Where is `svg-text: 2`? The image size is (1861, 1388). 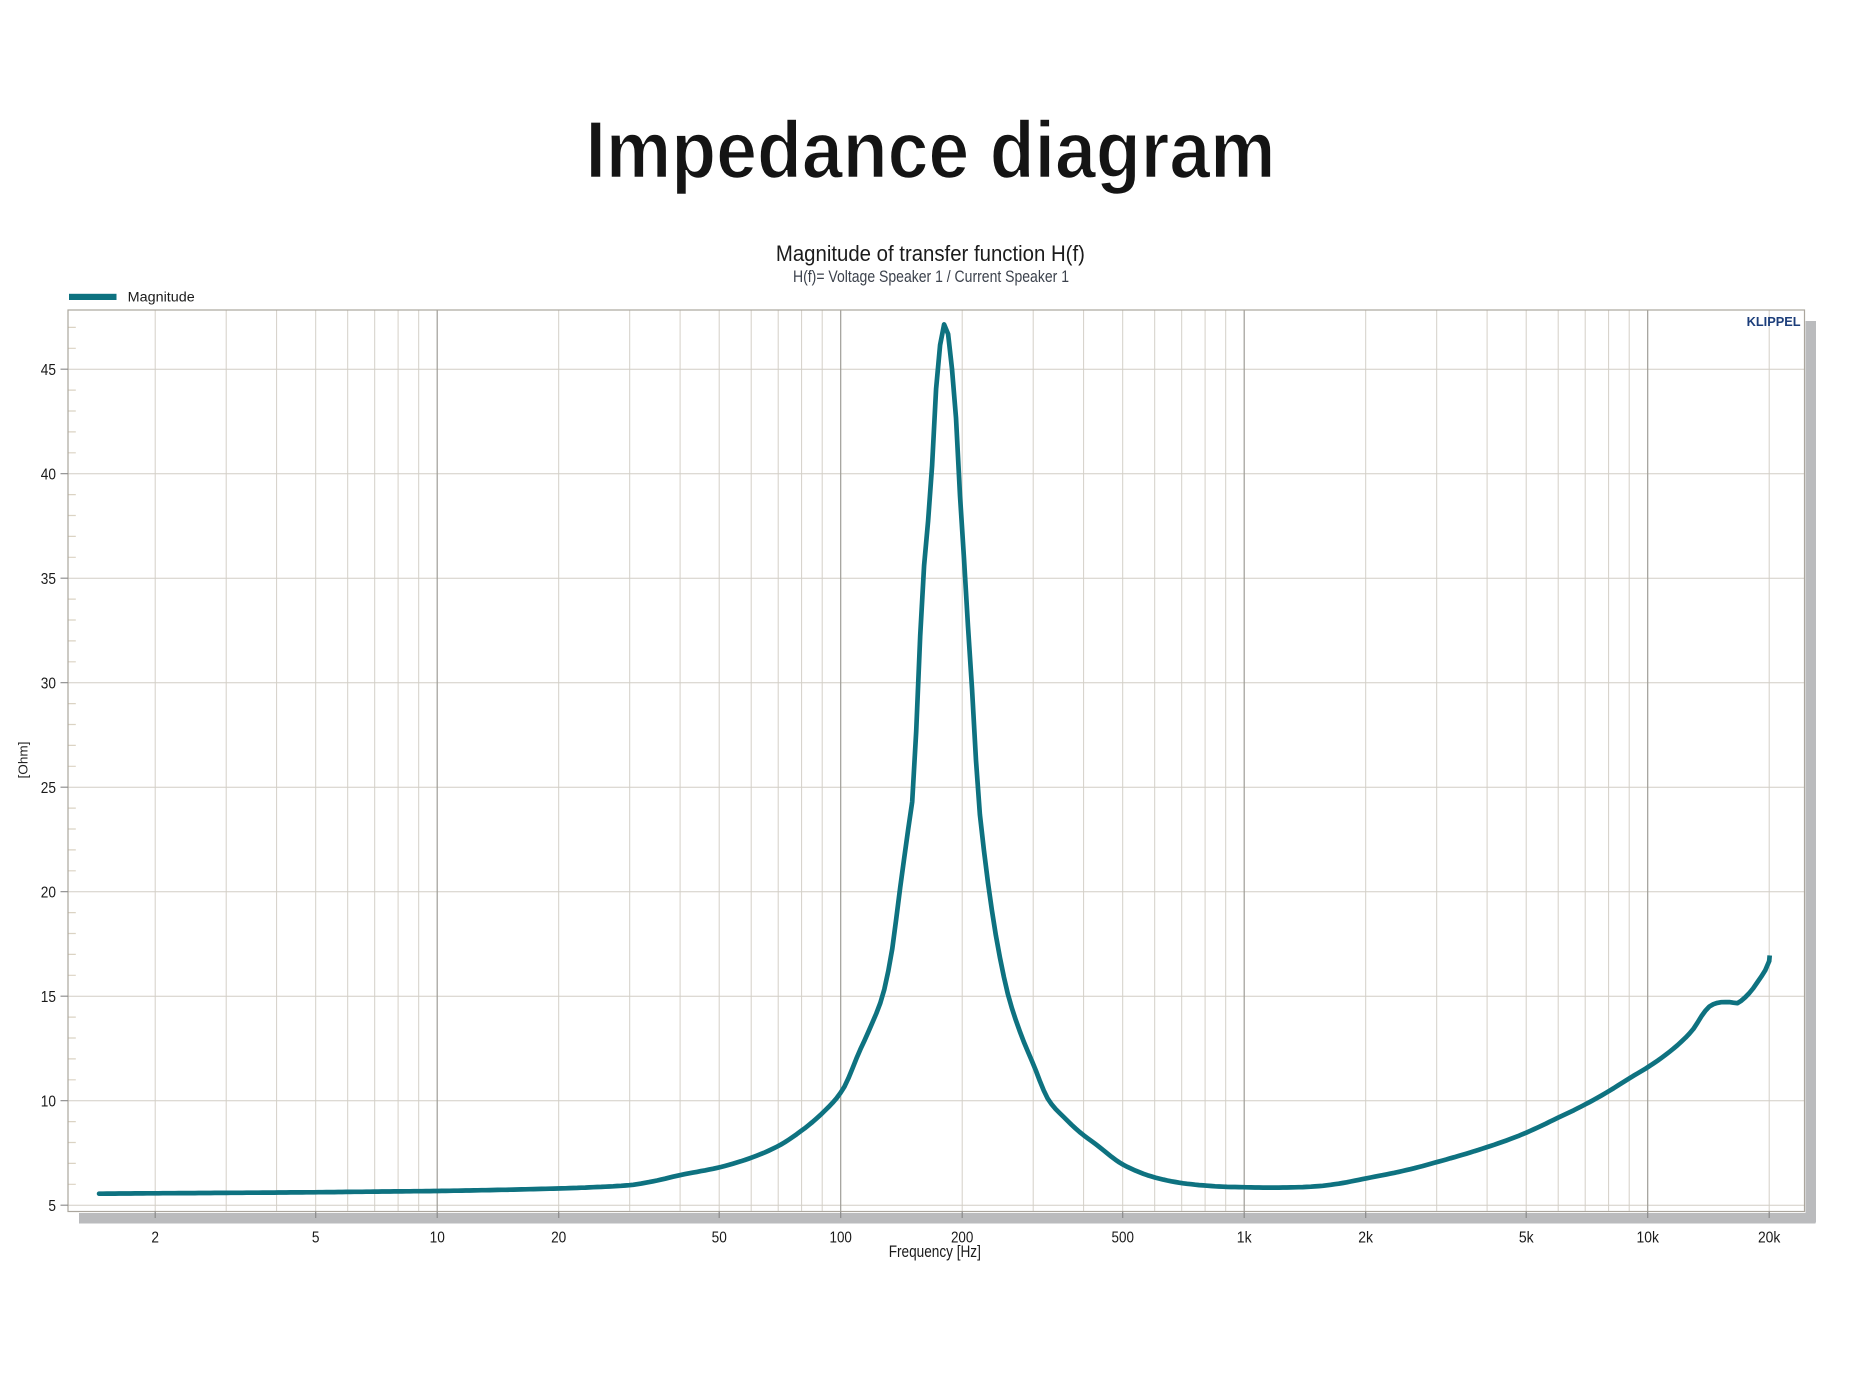
svg-text: 2 is located at coordinates (155, 1238).